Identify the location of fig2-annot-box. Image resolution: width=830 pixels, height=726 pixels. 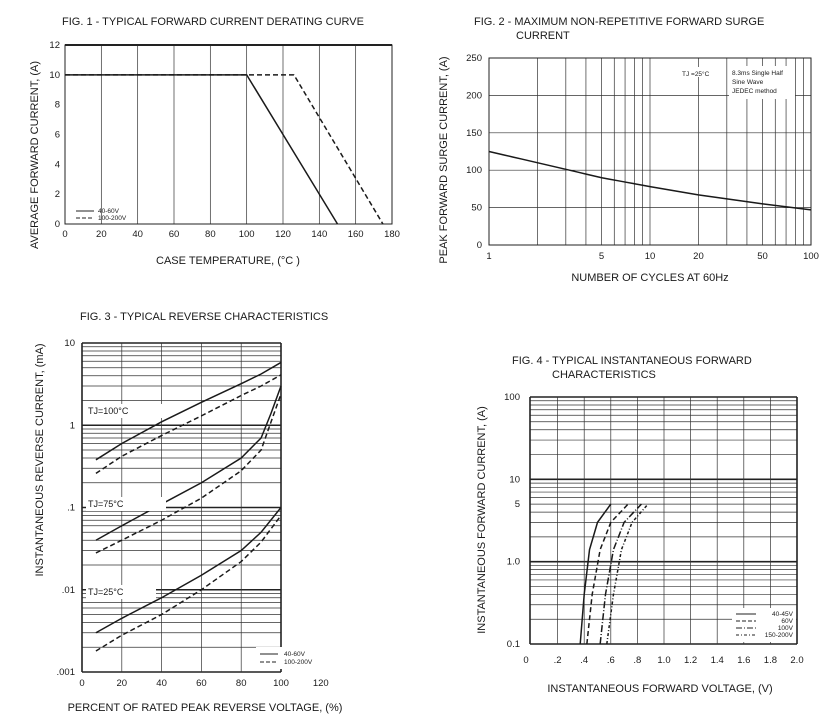
(762, 82).